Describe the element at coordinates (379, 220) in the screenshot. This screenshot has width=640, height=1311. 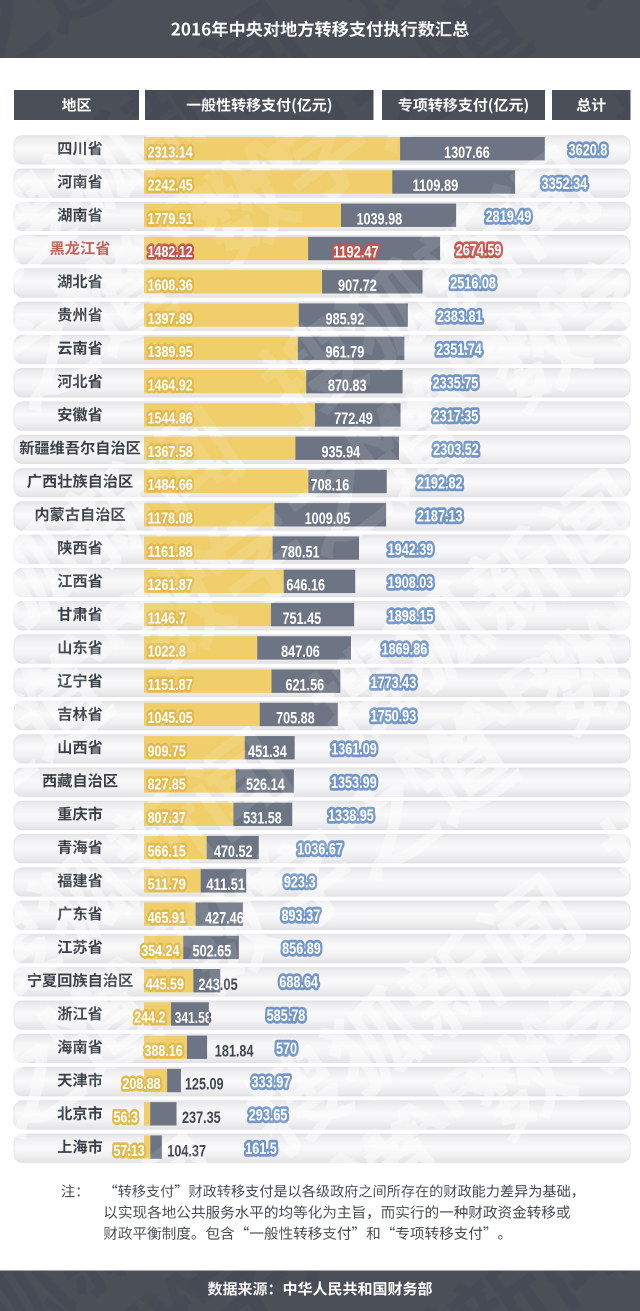
I see `svg-text: 1039.98` at that location.